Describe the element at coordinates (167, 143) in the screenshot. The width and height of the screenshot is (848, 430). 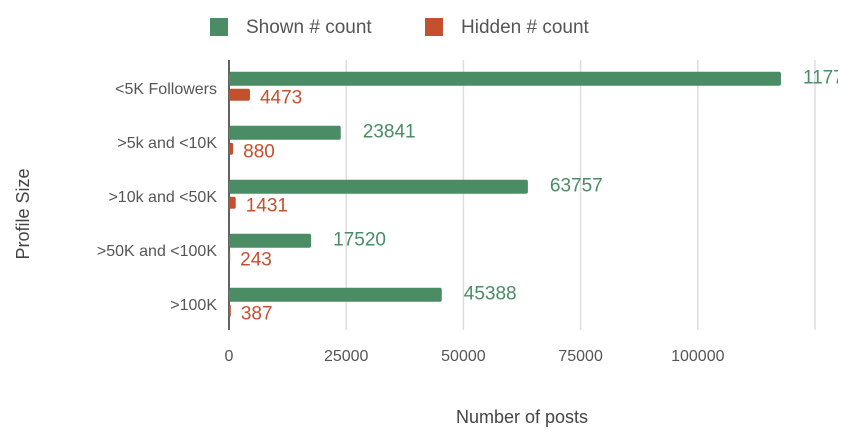
I see `y-tick-label: >5k and <10K` at that location.